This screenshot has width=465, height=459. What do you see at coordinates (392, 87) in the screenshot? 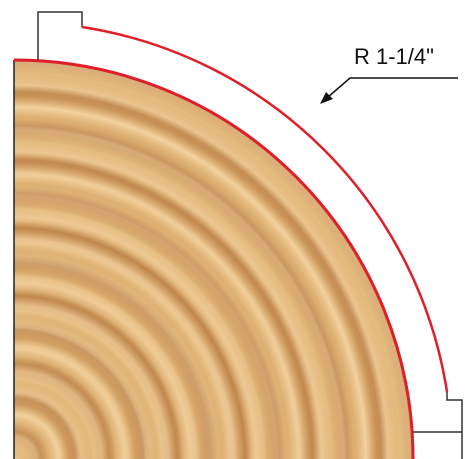
I see `leader-line` at bounding box center [392, 87].